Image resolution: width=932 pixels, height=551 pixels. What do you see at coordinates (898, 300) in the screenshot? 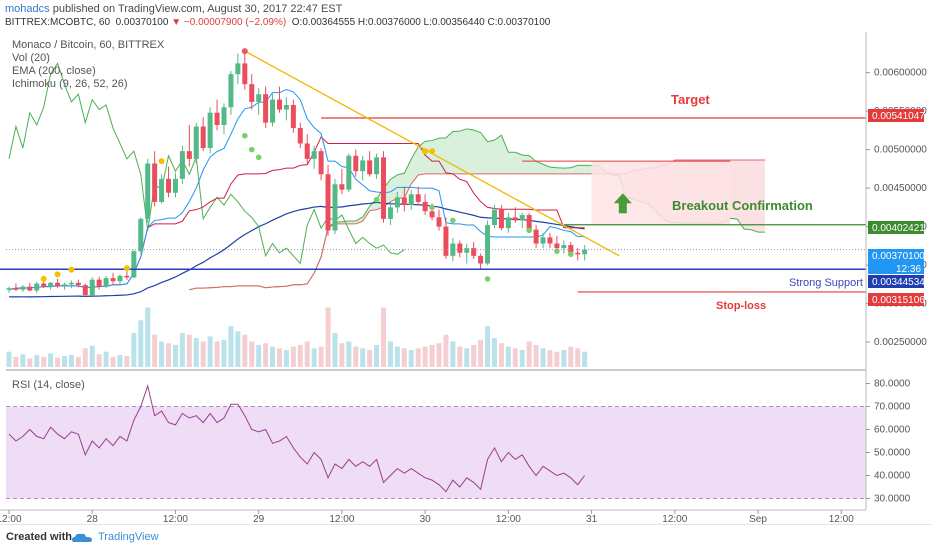
I see `stop-badge-text: 0.00315106` at bounding box center [898, 300].